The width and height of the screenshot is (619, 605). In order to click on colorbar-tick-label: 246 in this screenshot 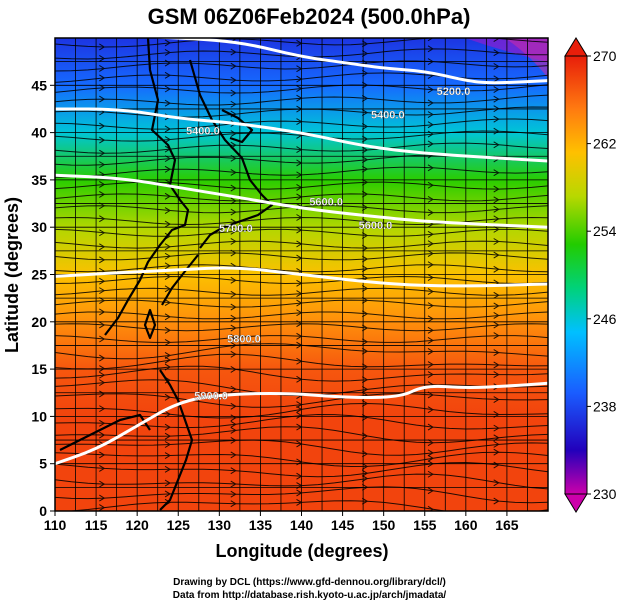, I will do `click(605, 319)`.